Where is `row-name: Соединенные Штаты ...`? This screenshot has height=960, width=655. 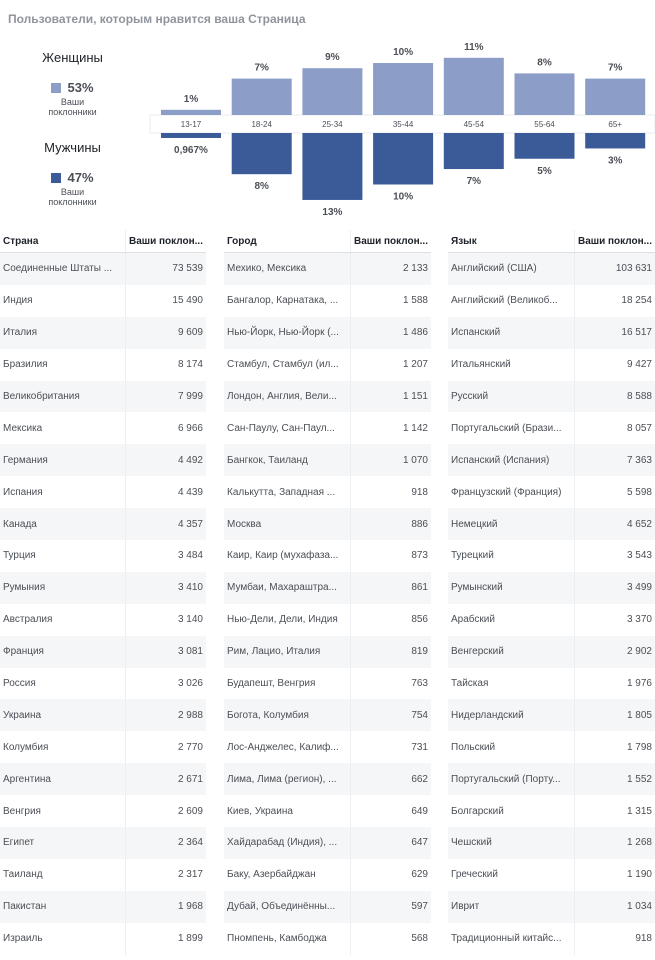
row-name: Соединенные Штаты ... is located at coordinates (63, 268).